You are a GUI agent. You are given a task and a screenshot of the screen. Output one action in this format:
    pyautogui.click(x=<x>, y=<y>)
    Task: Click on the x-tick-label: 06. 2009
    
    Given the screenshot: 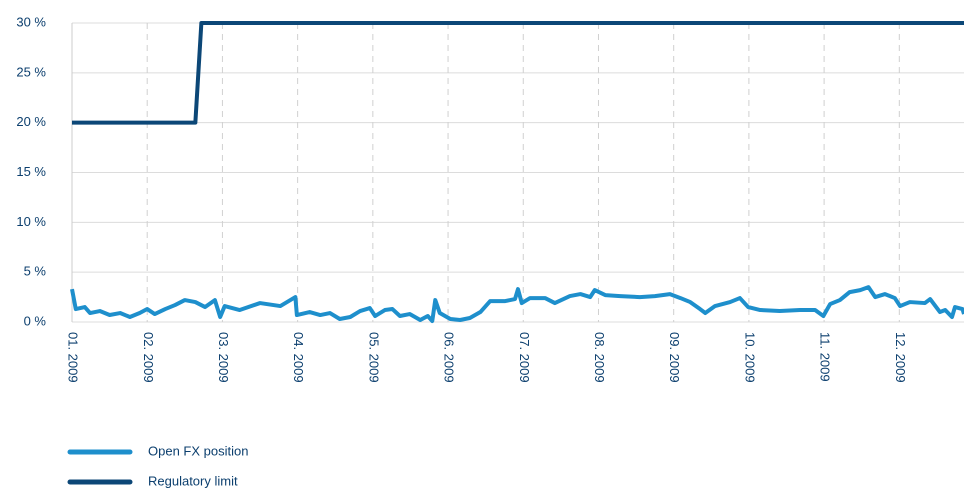 What is the action you would take?
    pyautogui.click(x=449, y=357)
    